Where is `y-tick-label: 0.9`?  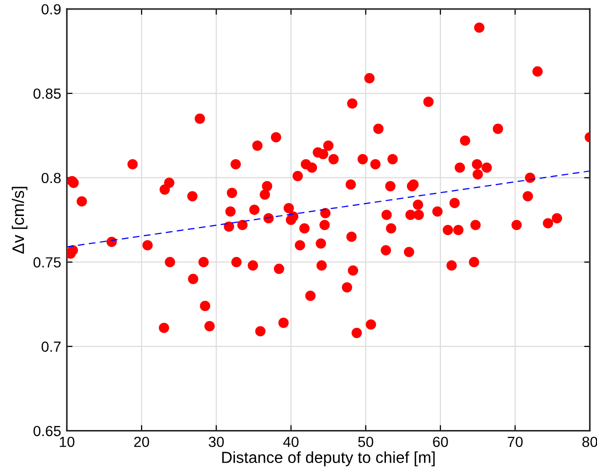
y-tick-label: 0.9 is located at coordinates (51, 9).